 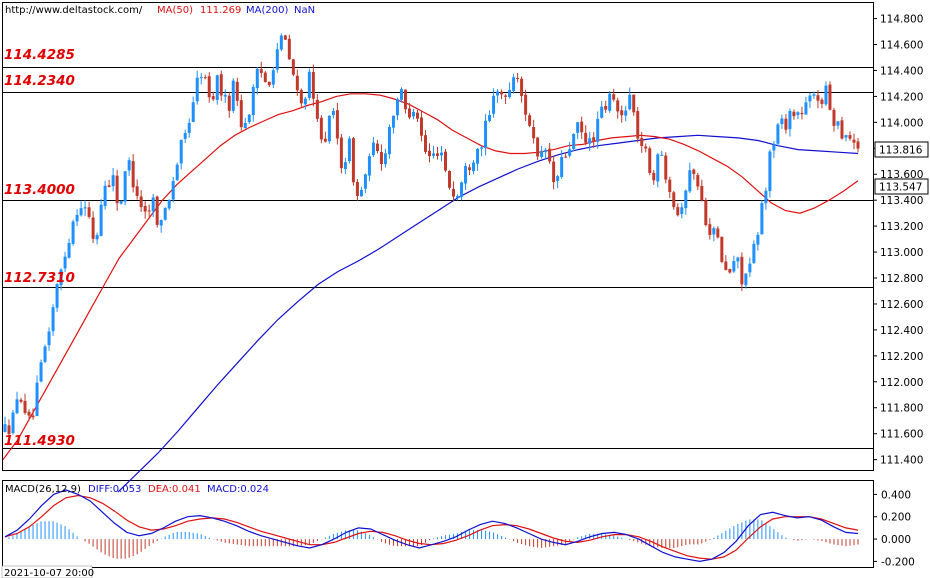 What do you see at coordinates (898, 562) in the screenshot?
I see `macd-tick-label: -0.200` at bounding box center [898, 562].